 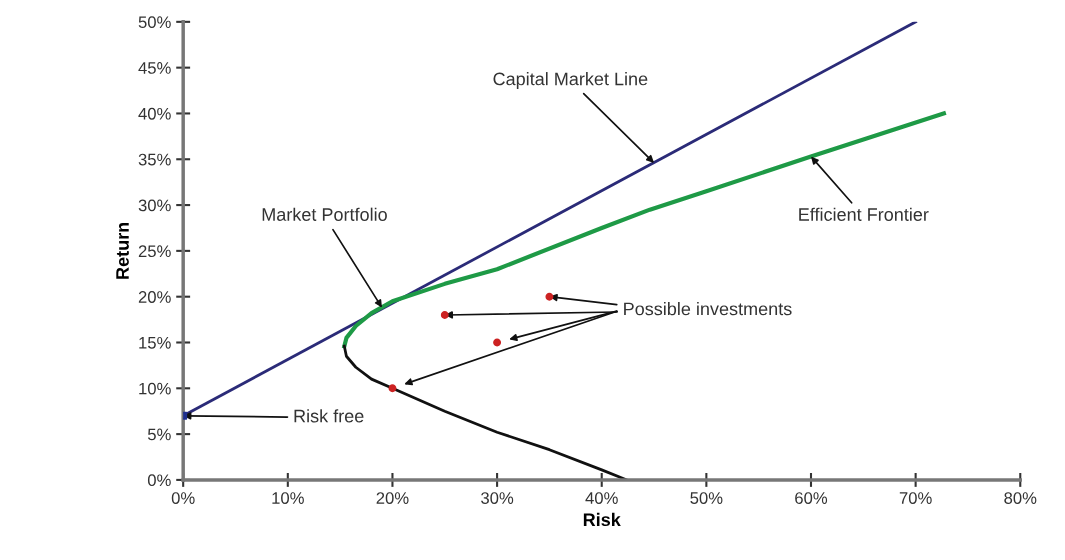 What do you see at coordinates (154, 22) in the screenshot?
I see `y-tick-label: 50%` at bounding box center [154, 22].